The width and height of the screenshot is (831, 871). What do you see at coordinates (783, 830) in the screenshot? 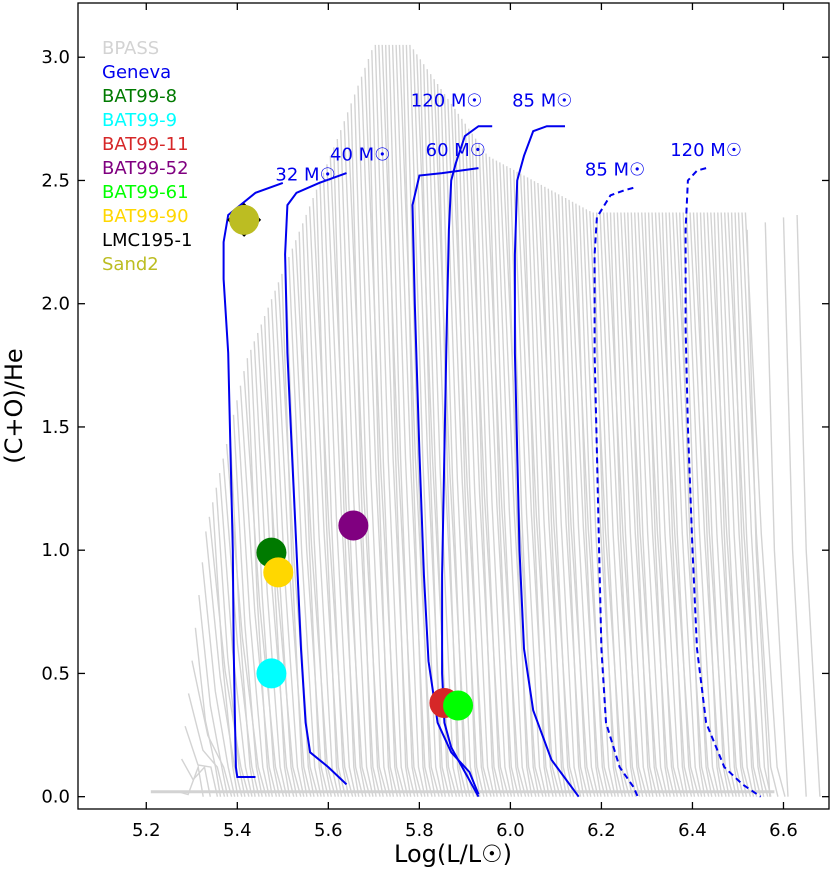
I see `x-tick-label: 6.6` at bounding box center [783, 830].